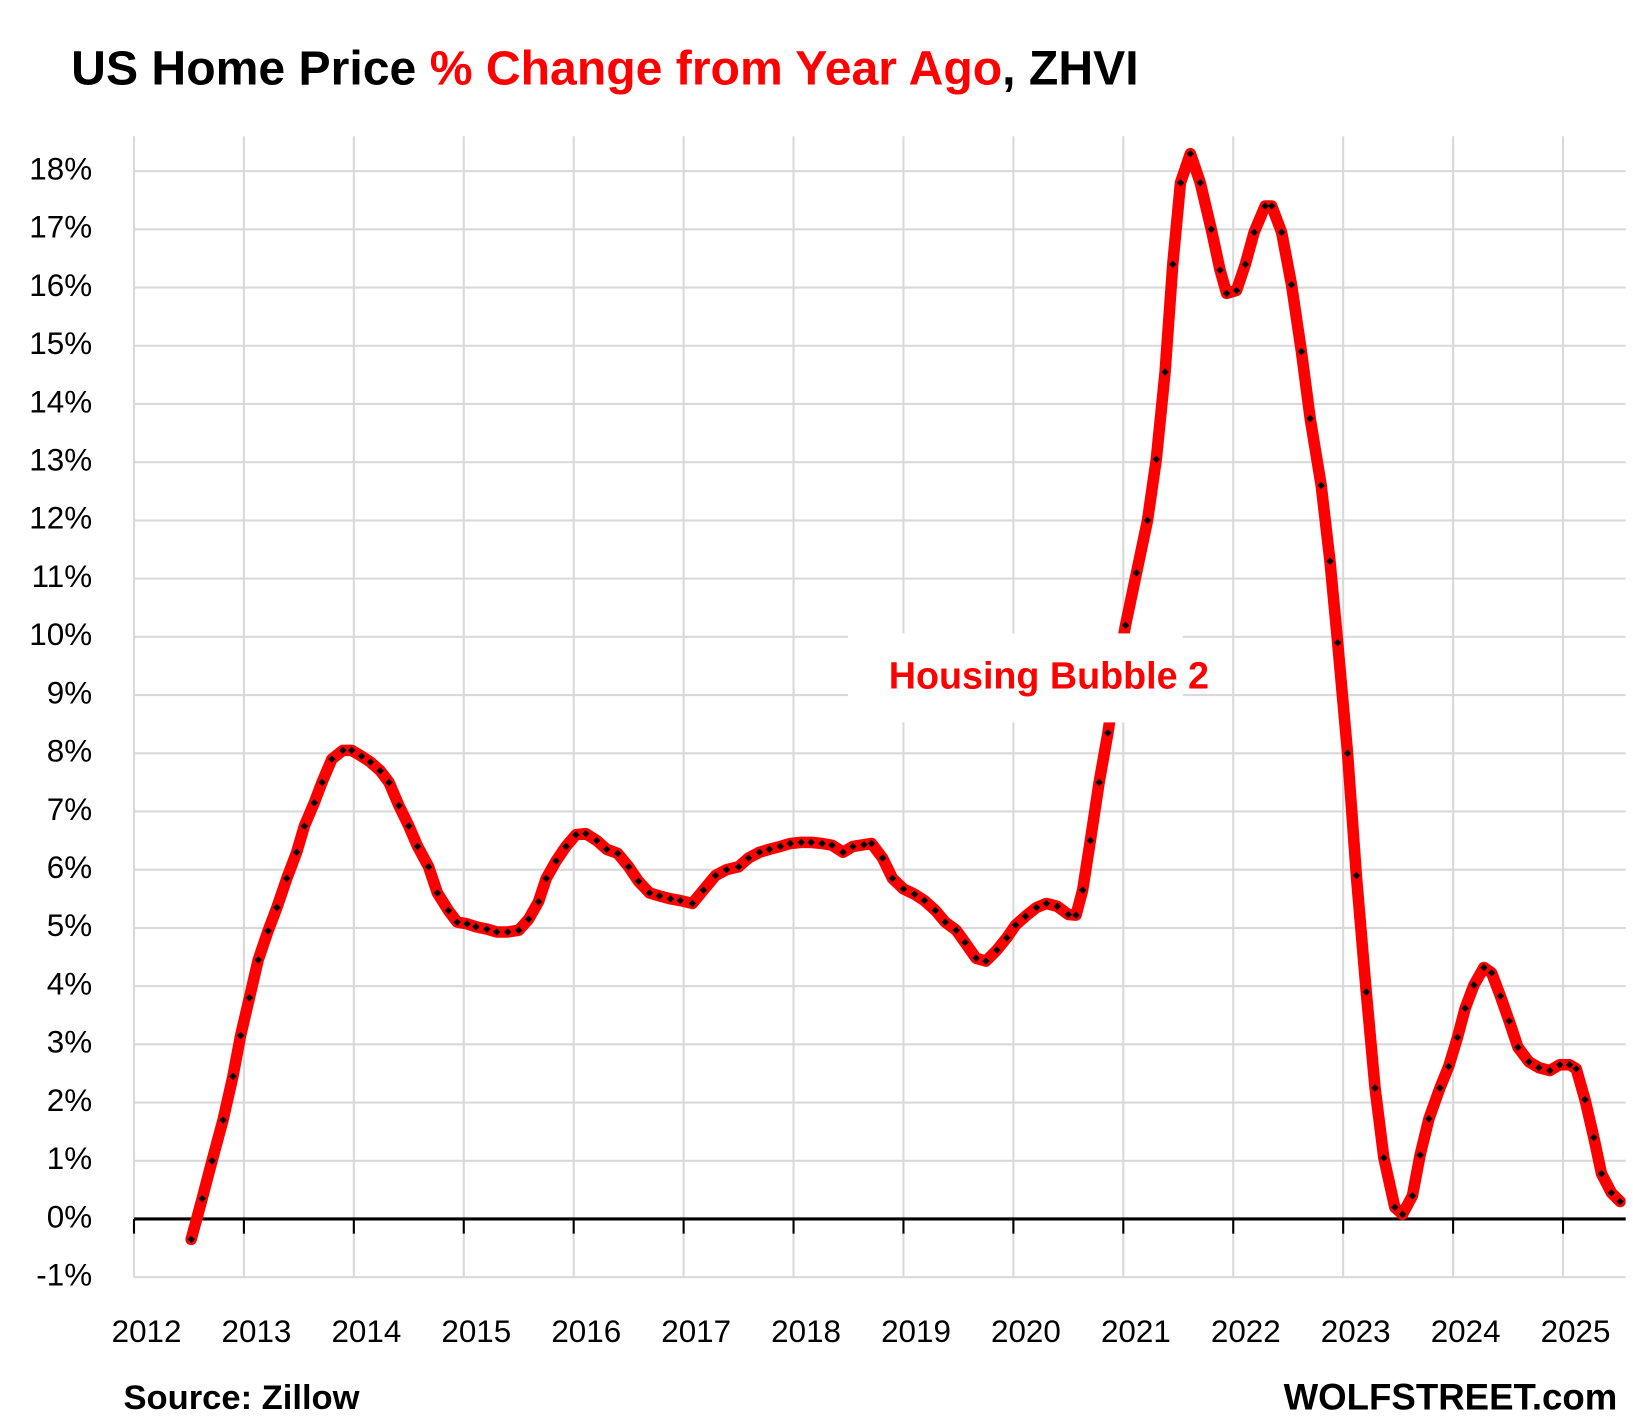 This screenshot has height=1427, width=1633. What do you see at coordinates (806, 1331) in the screenshot?
I see `x-tick-label: 2018` at bounding box center [806, 1331].